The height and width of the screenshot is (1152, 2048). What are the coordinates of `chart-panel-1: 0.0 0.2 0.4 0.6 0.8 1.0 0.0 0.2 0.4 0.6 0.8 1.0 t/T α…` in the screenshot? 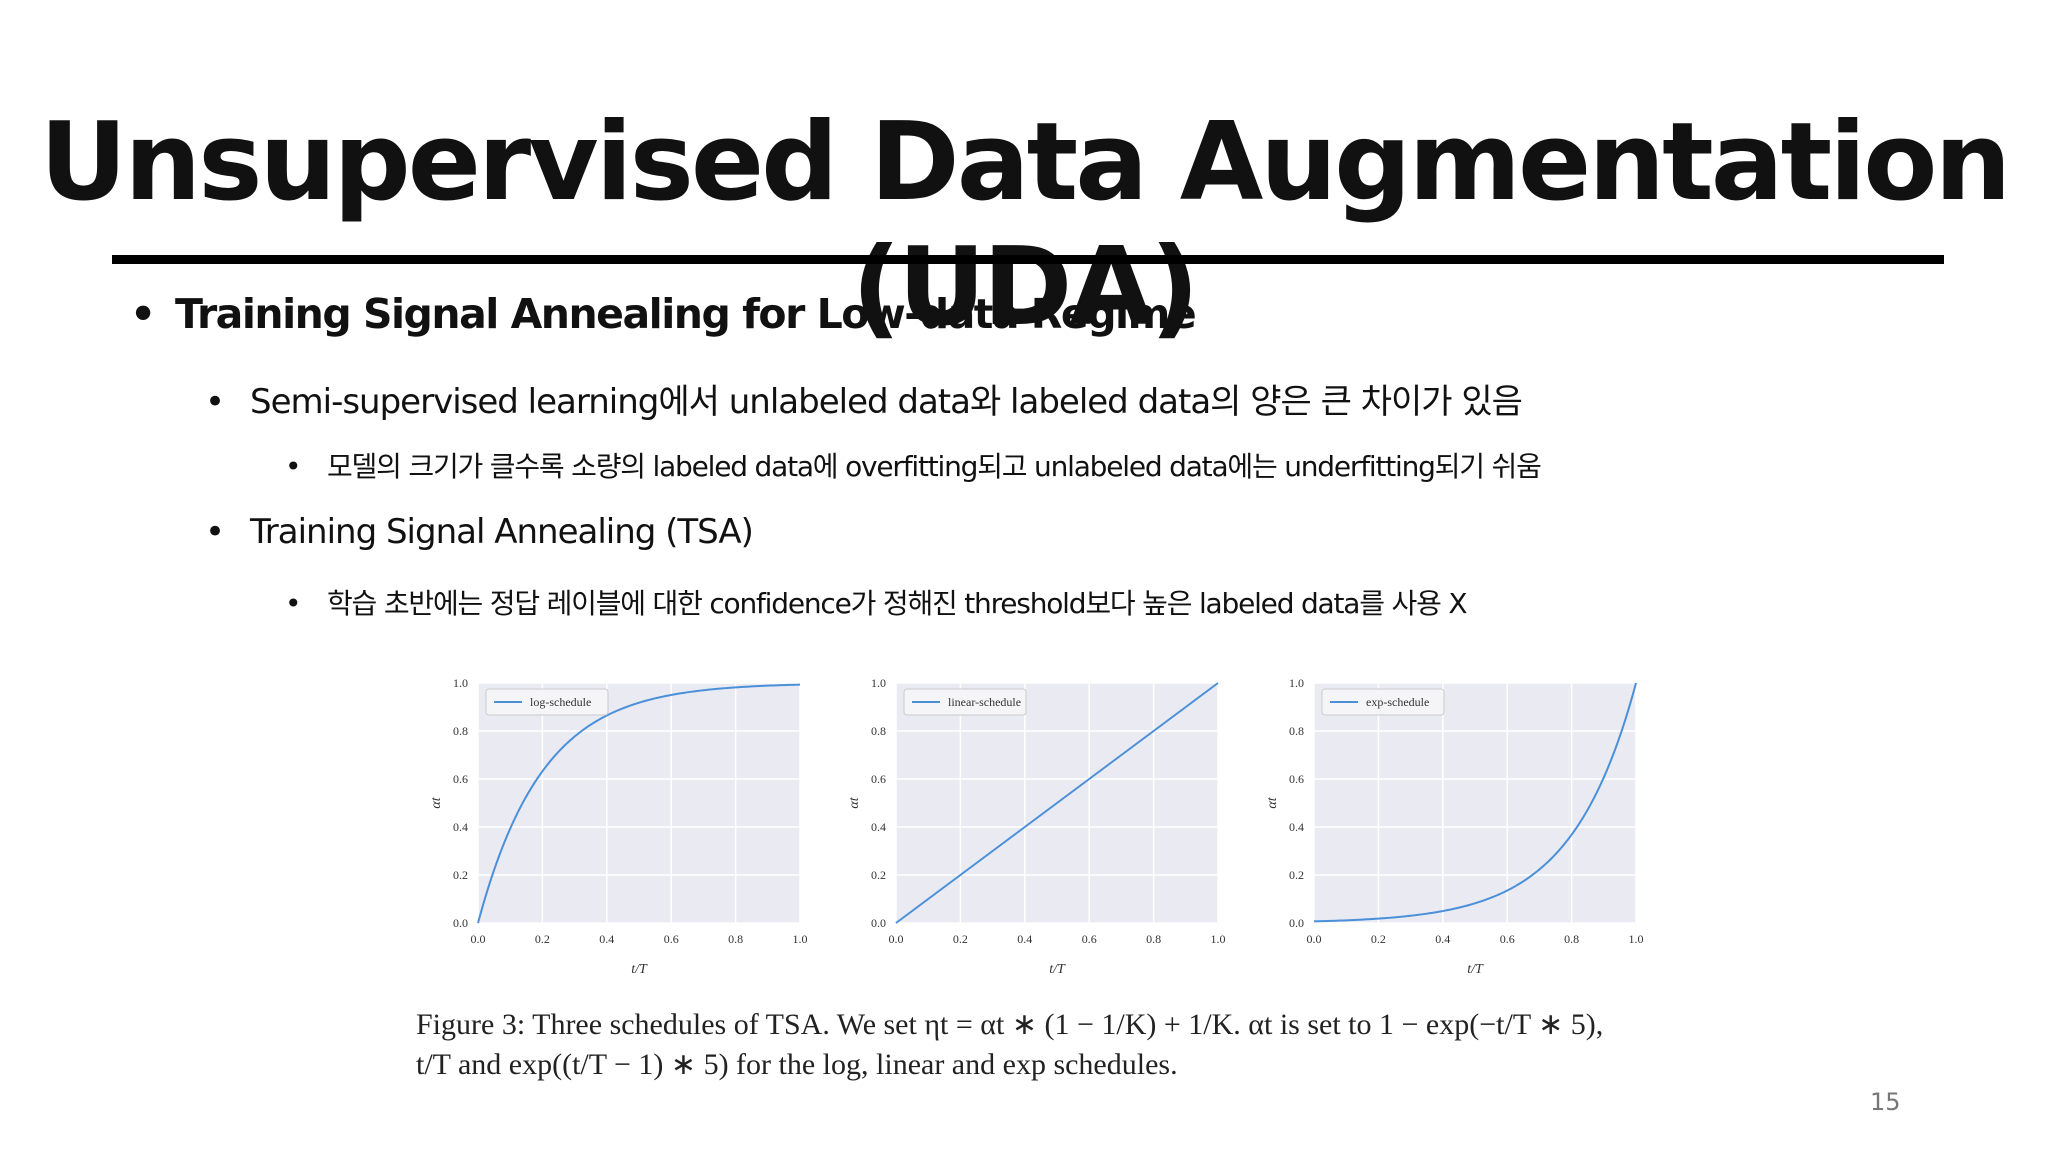 It's located at (618, 826).